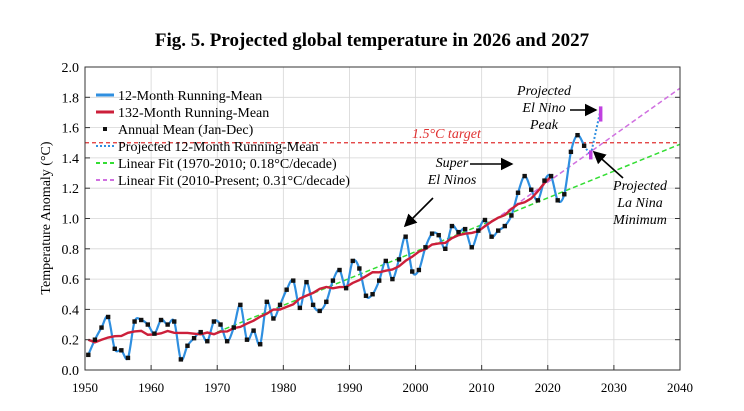 The image size is (744, 411). I want to click on annotation-text: El Nino, so click(543, 108).